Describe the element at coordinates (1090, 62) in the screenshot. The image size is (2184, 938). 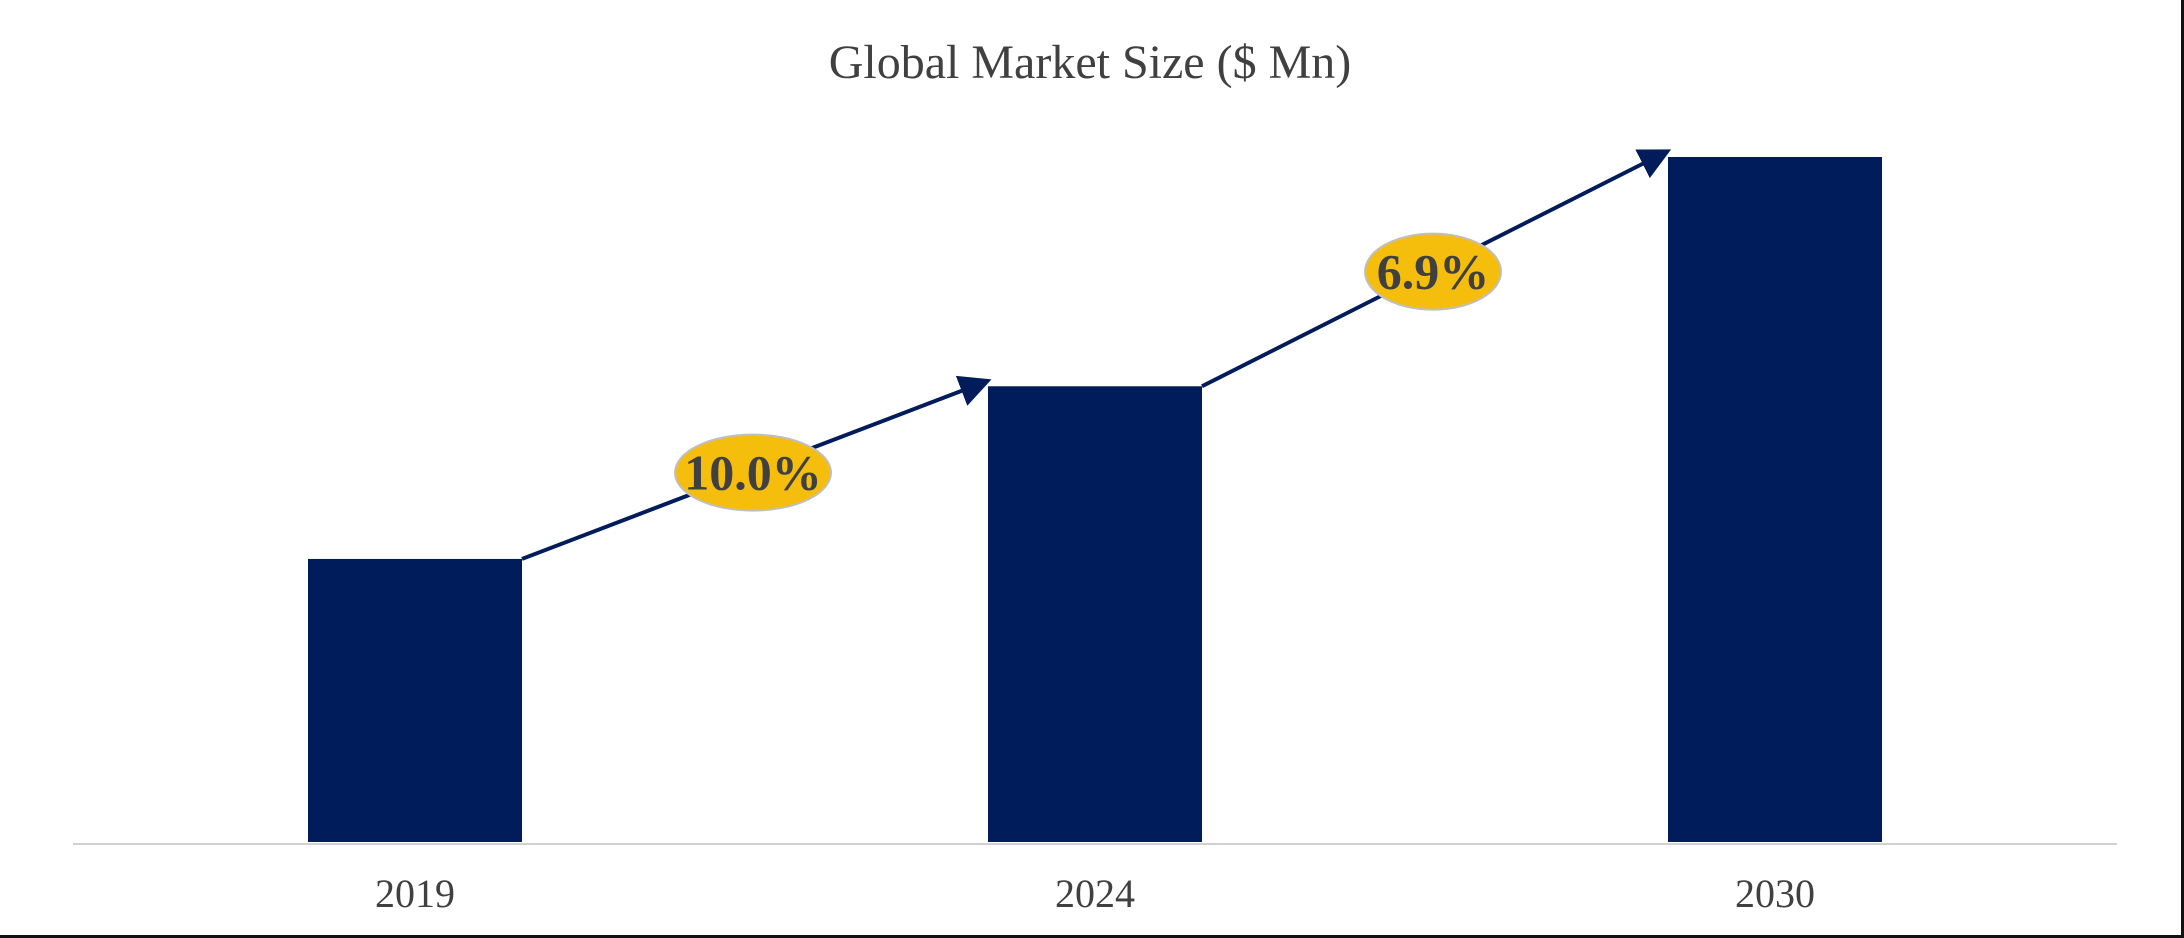
I see `chart-title: Global Market Size ($ Mn)` at that location.